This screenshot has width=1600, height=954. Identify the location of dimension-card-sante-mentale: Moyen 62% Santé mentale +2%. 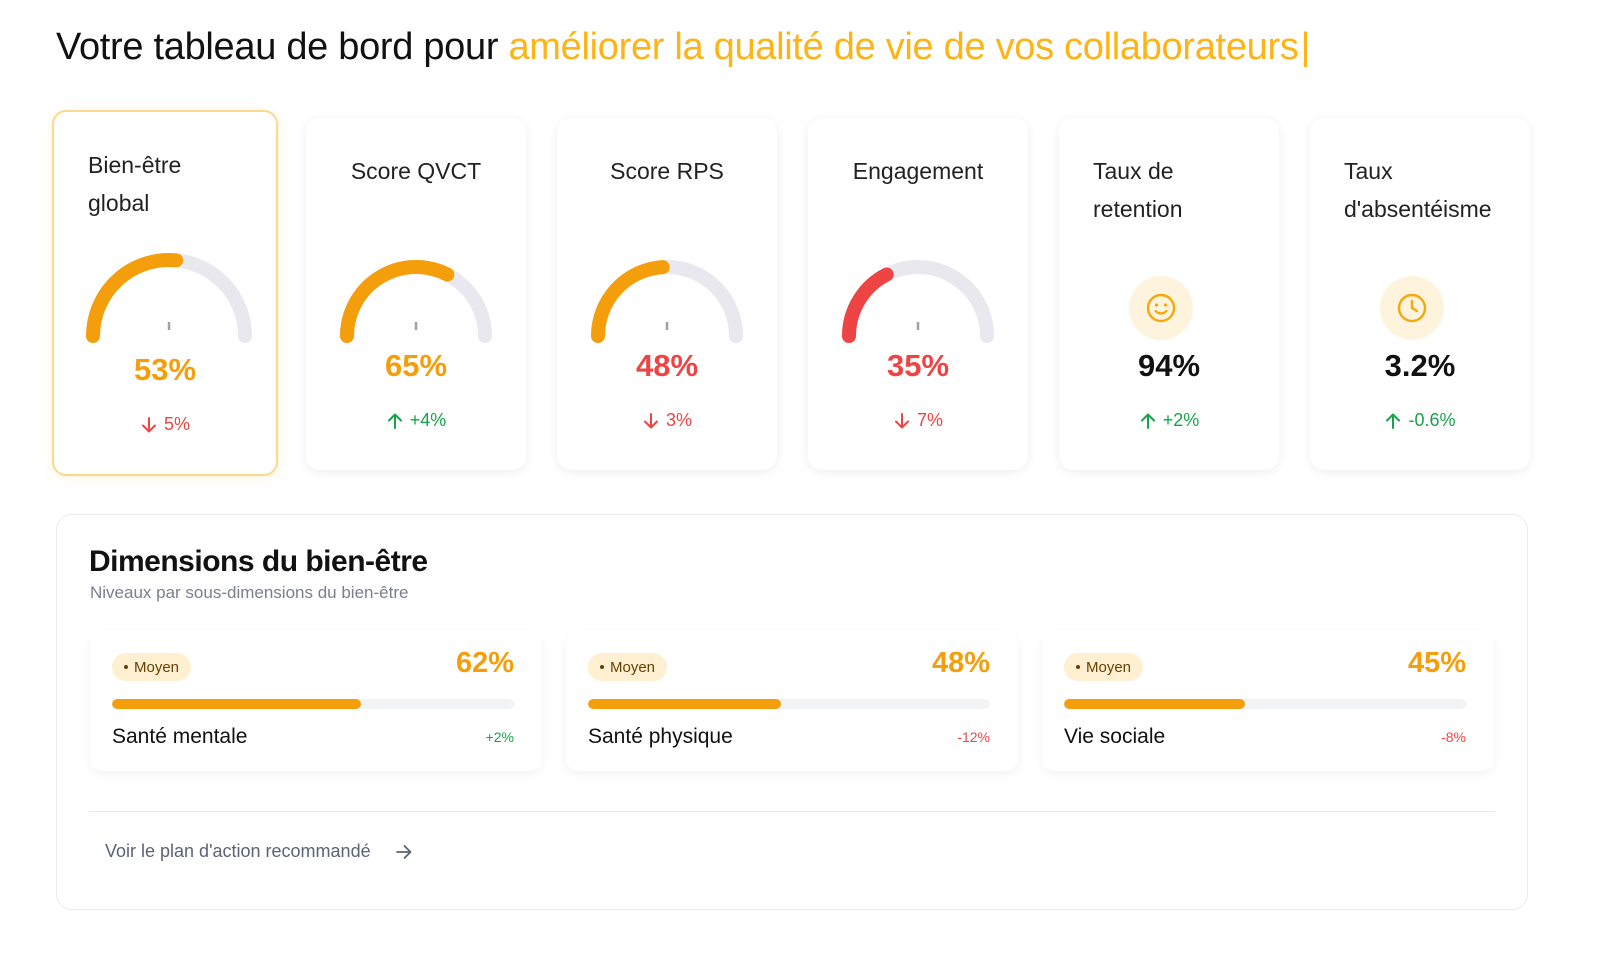
(316, 701).